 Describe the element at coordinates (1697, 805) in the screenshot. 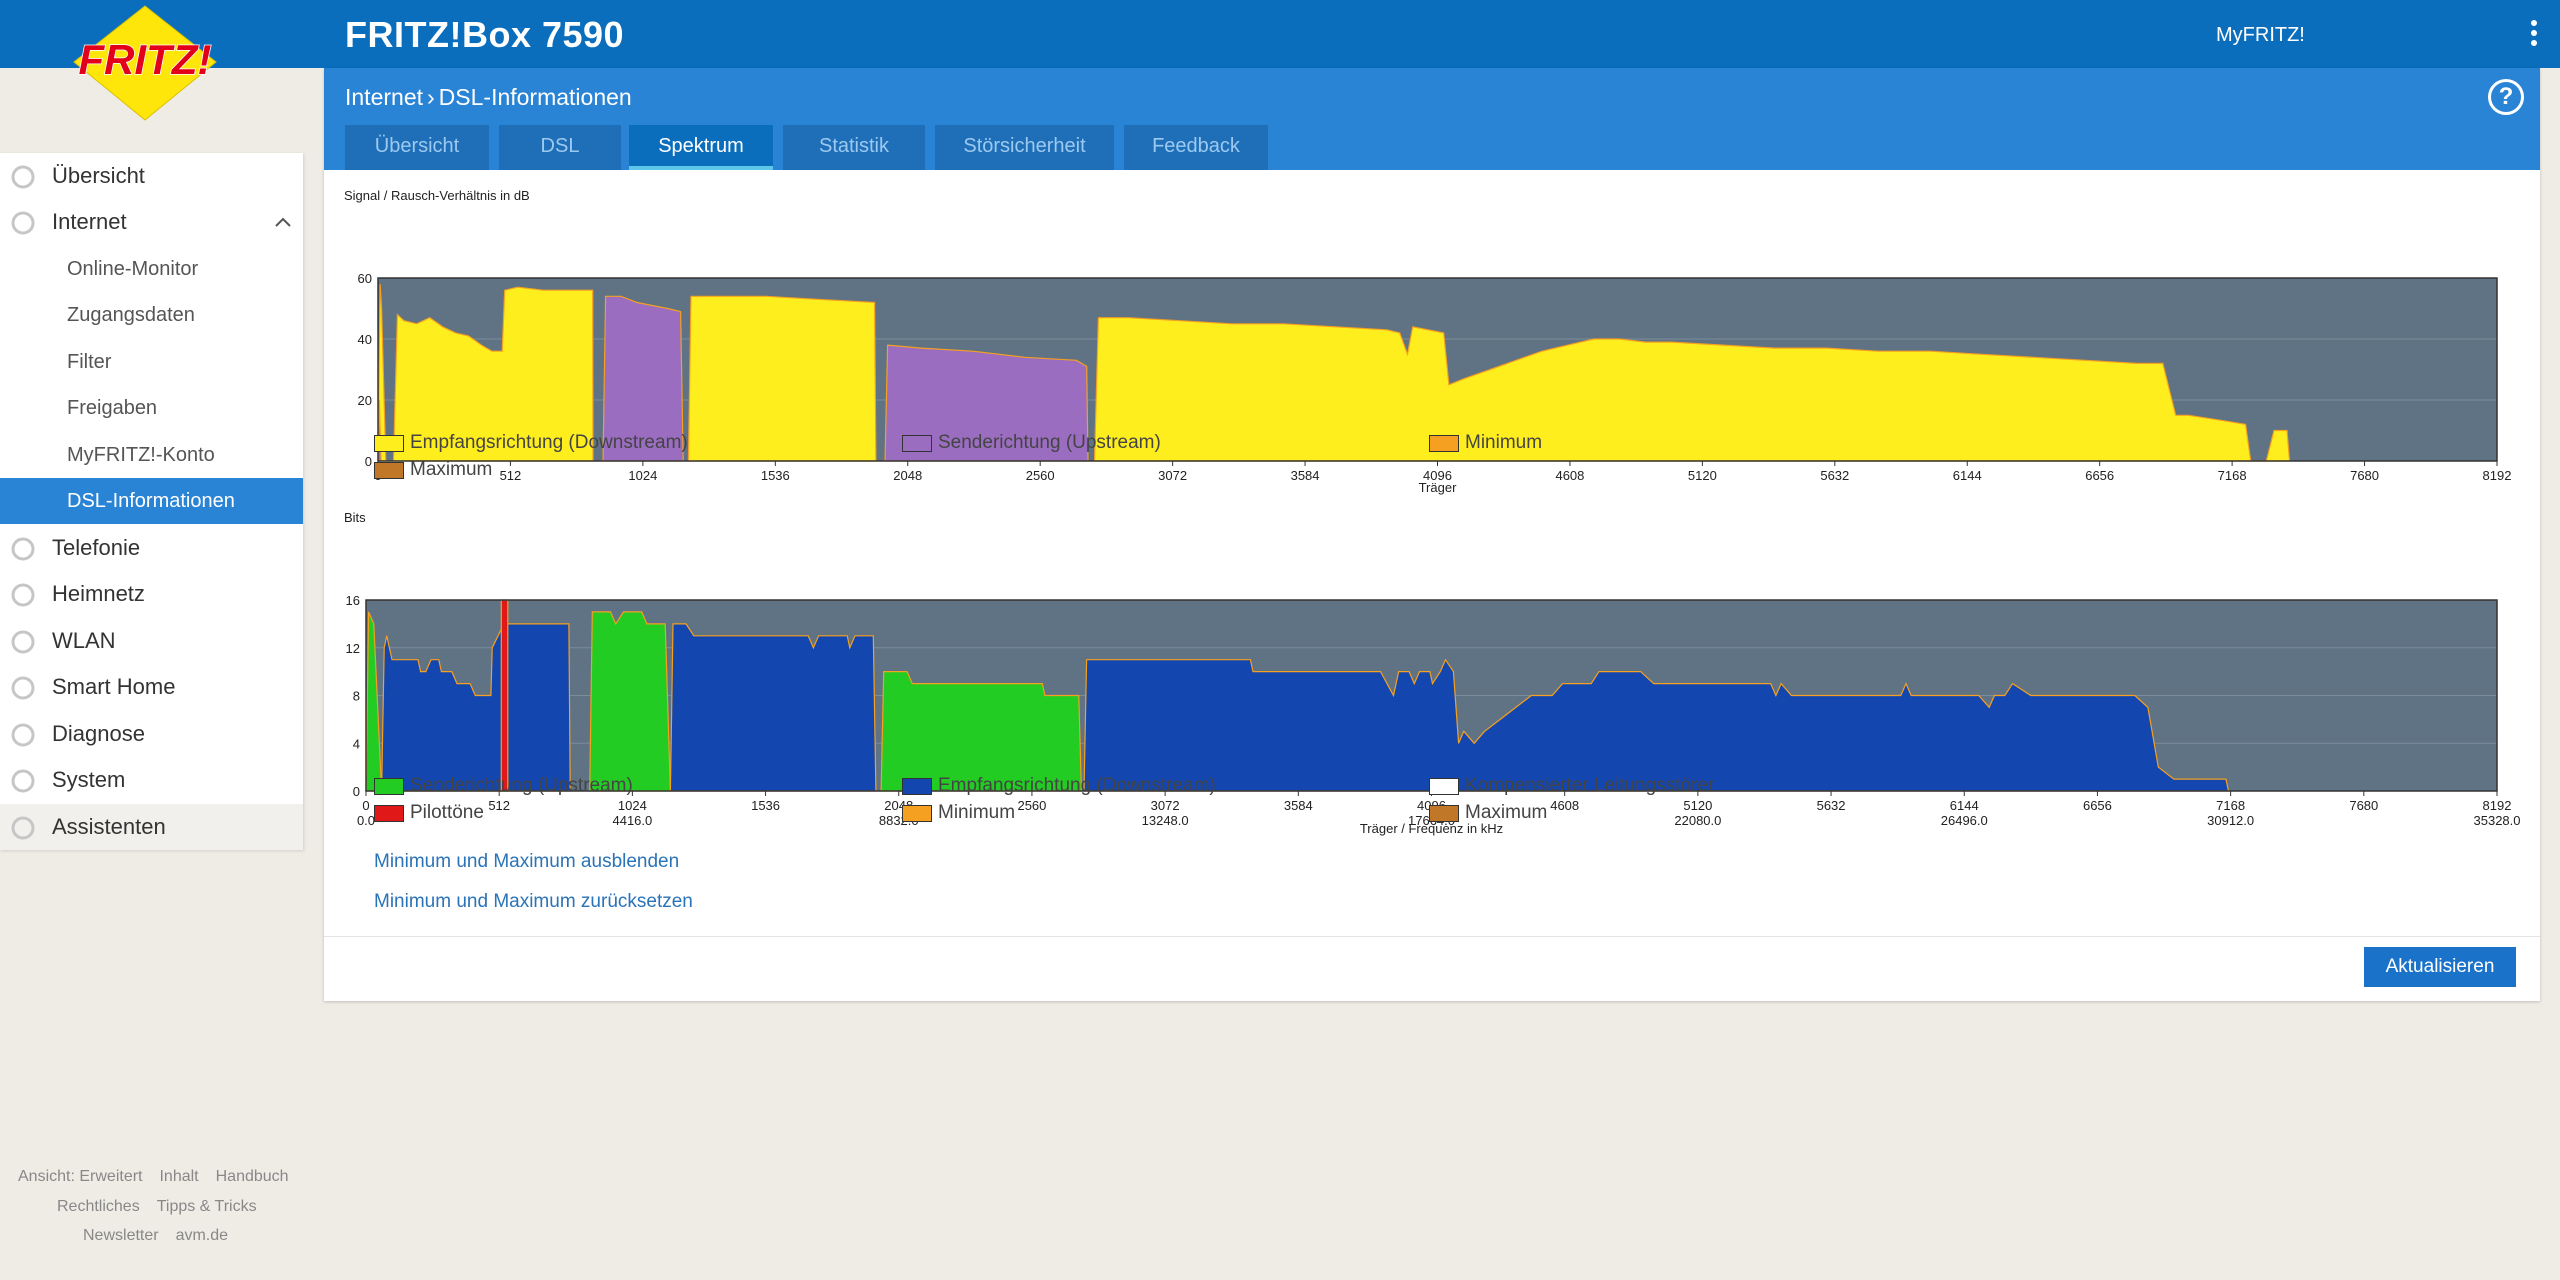

I see `x-tick-label: 5120` at that location.